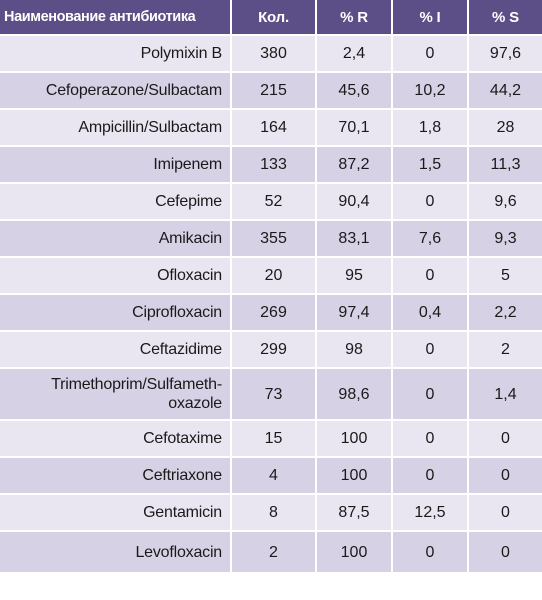 The width and height of the screenshot is (542, 600). I want to click on resistant-cell: 83,1, so click(355, 239).